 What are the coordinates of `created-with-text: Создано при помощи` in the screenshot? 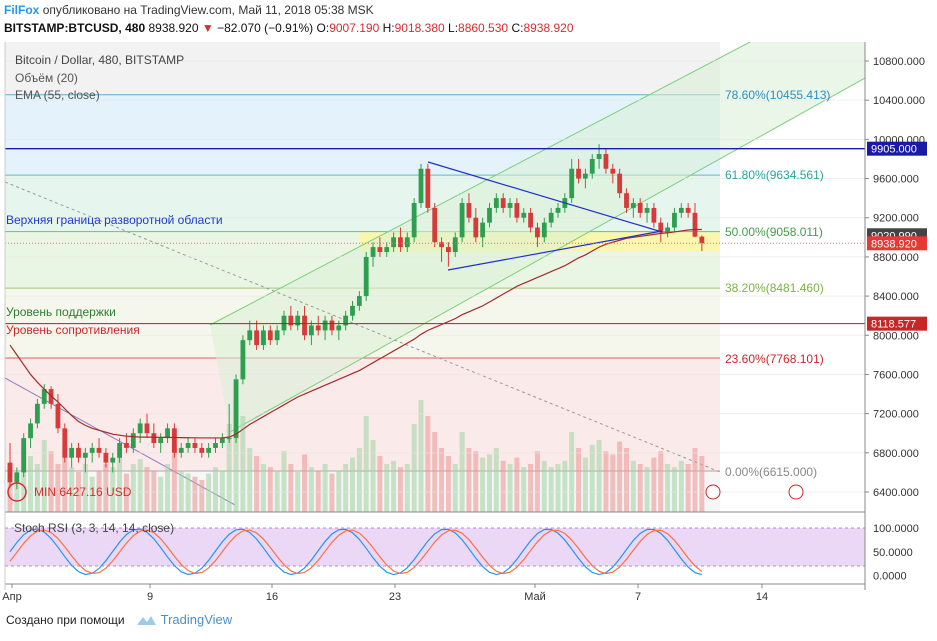 It's located at (65, 619).